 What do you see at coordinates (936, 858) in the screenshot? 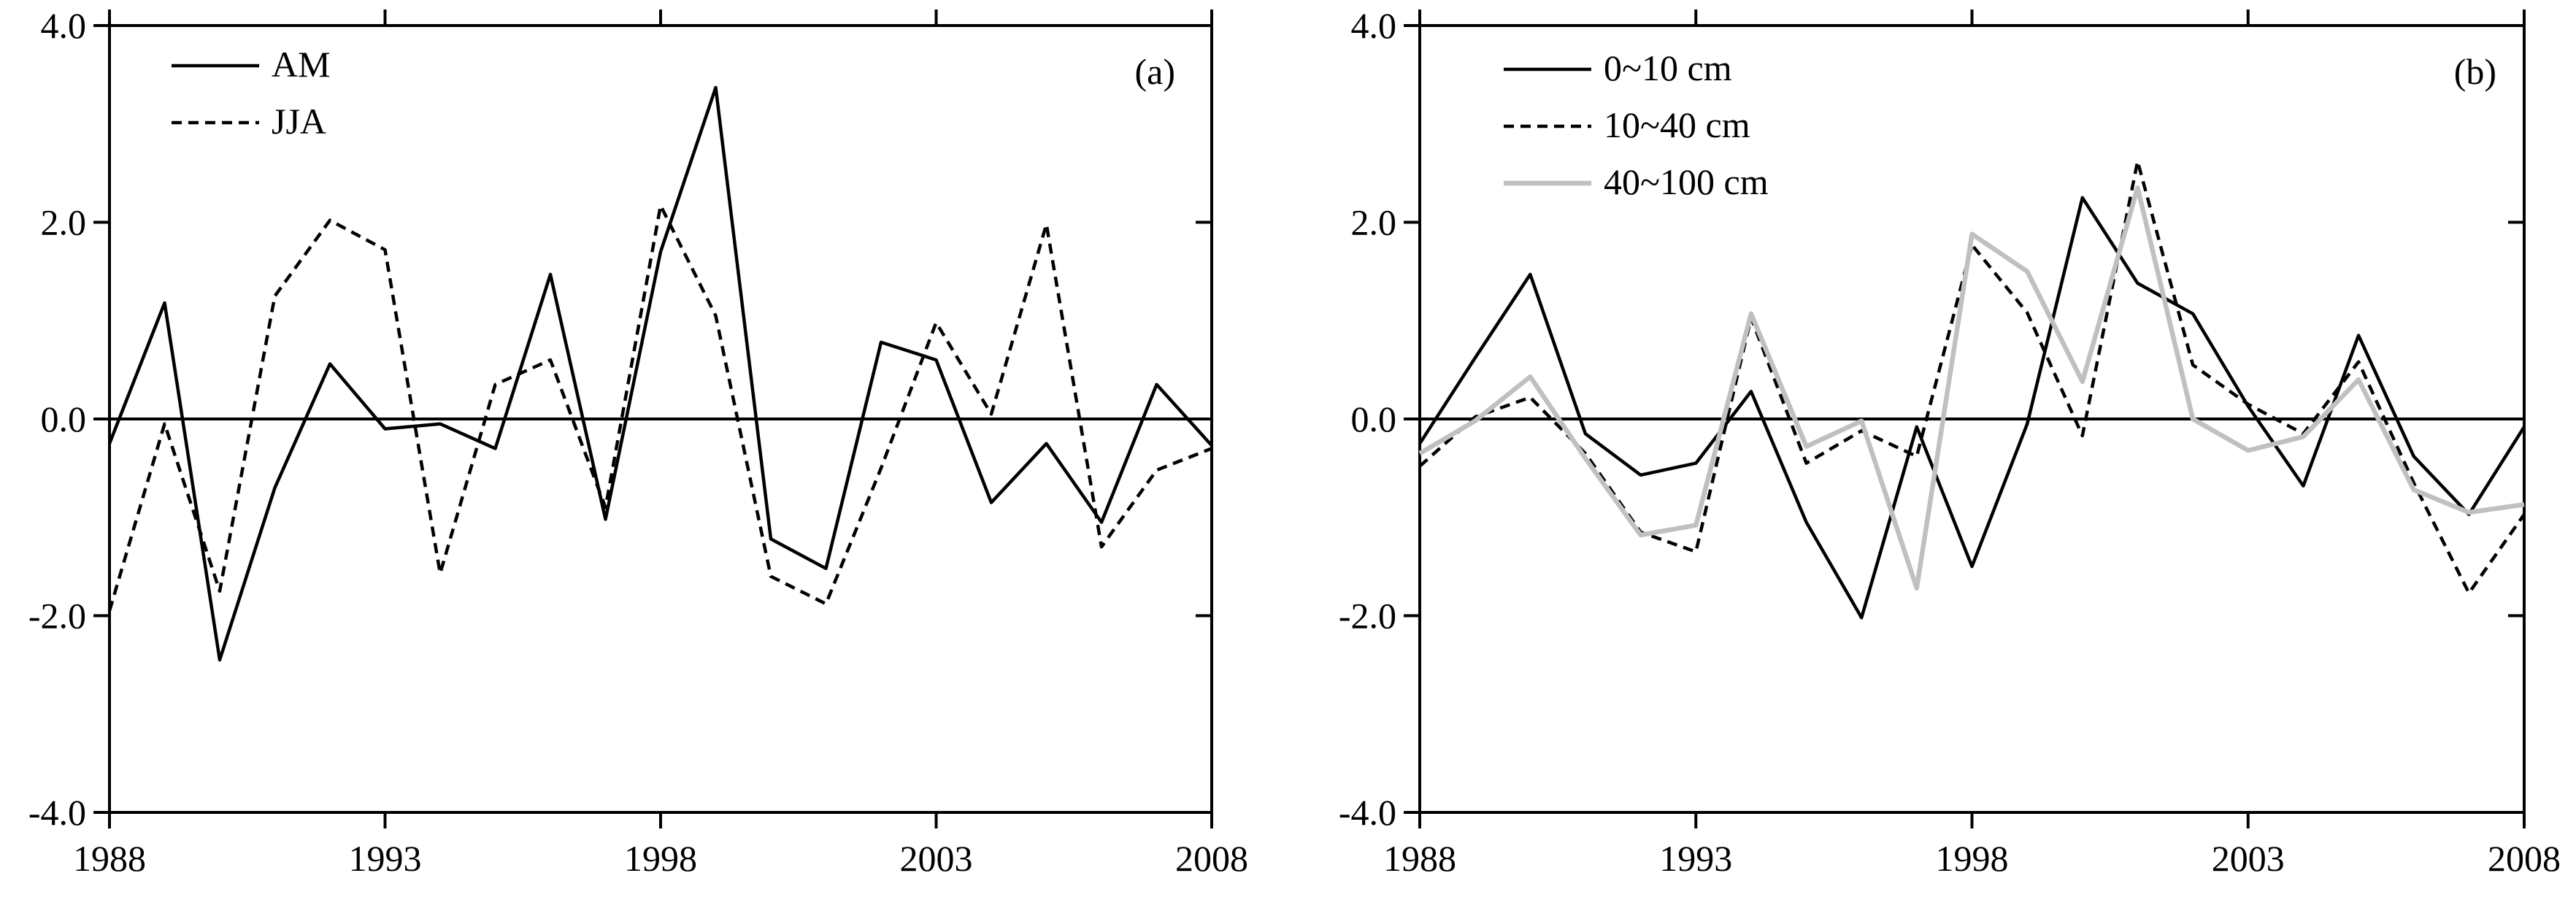
I see `panel-a-x-tick-label: 2003` at bounding box center [936, 858].